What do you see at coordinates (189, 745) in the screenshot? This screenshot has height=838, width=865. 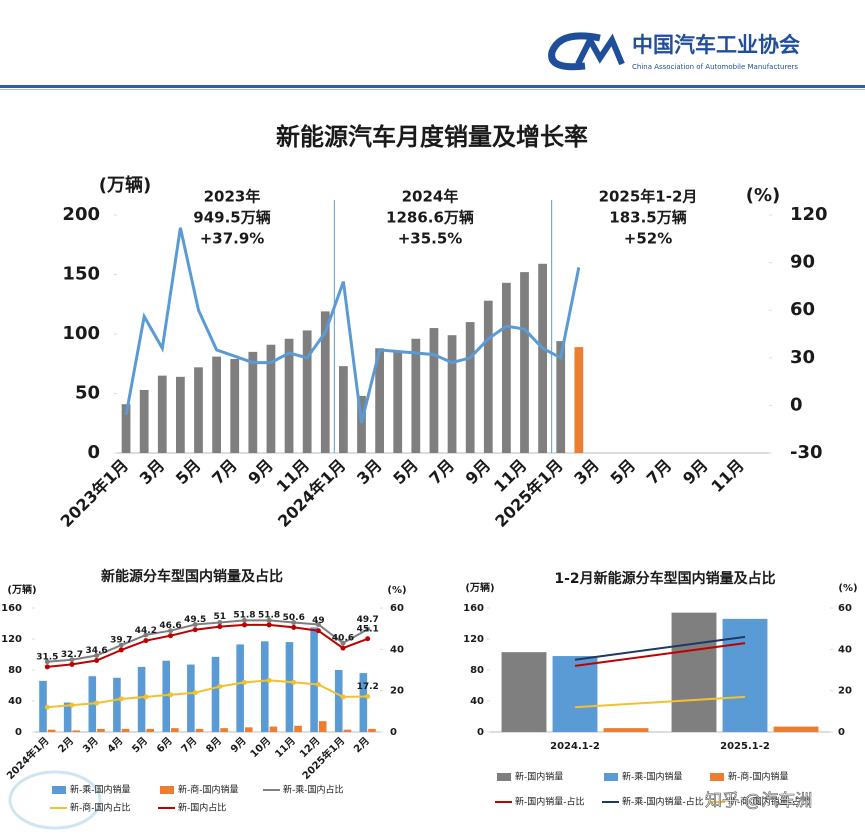 I see `x-tick-label: 7月` at bounding box center [189, 745].